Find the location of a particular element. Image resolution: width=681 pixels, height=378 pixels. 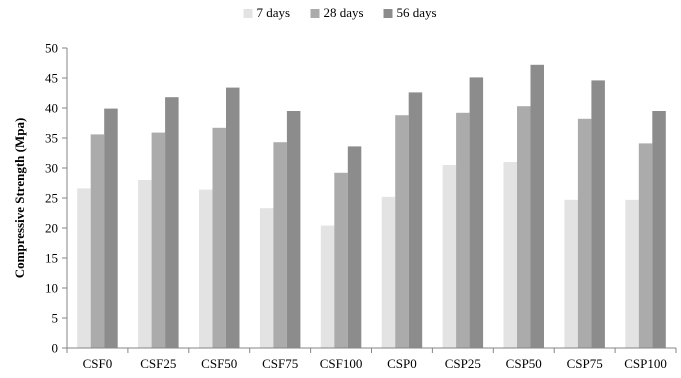

x-category-label: CSF25 is located at coordinates (158, 363).